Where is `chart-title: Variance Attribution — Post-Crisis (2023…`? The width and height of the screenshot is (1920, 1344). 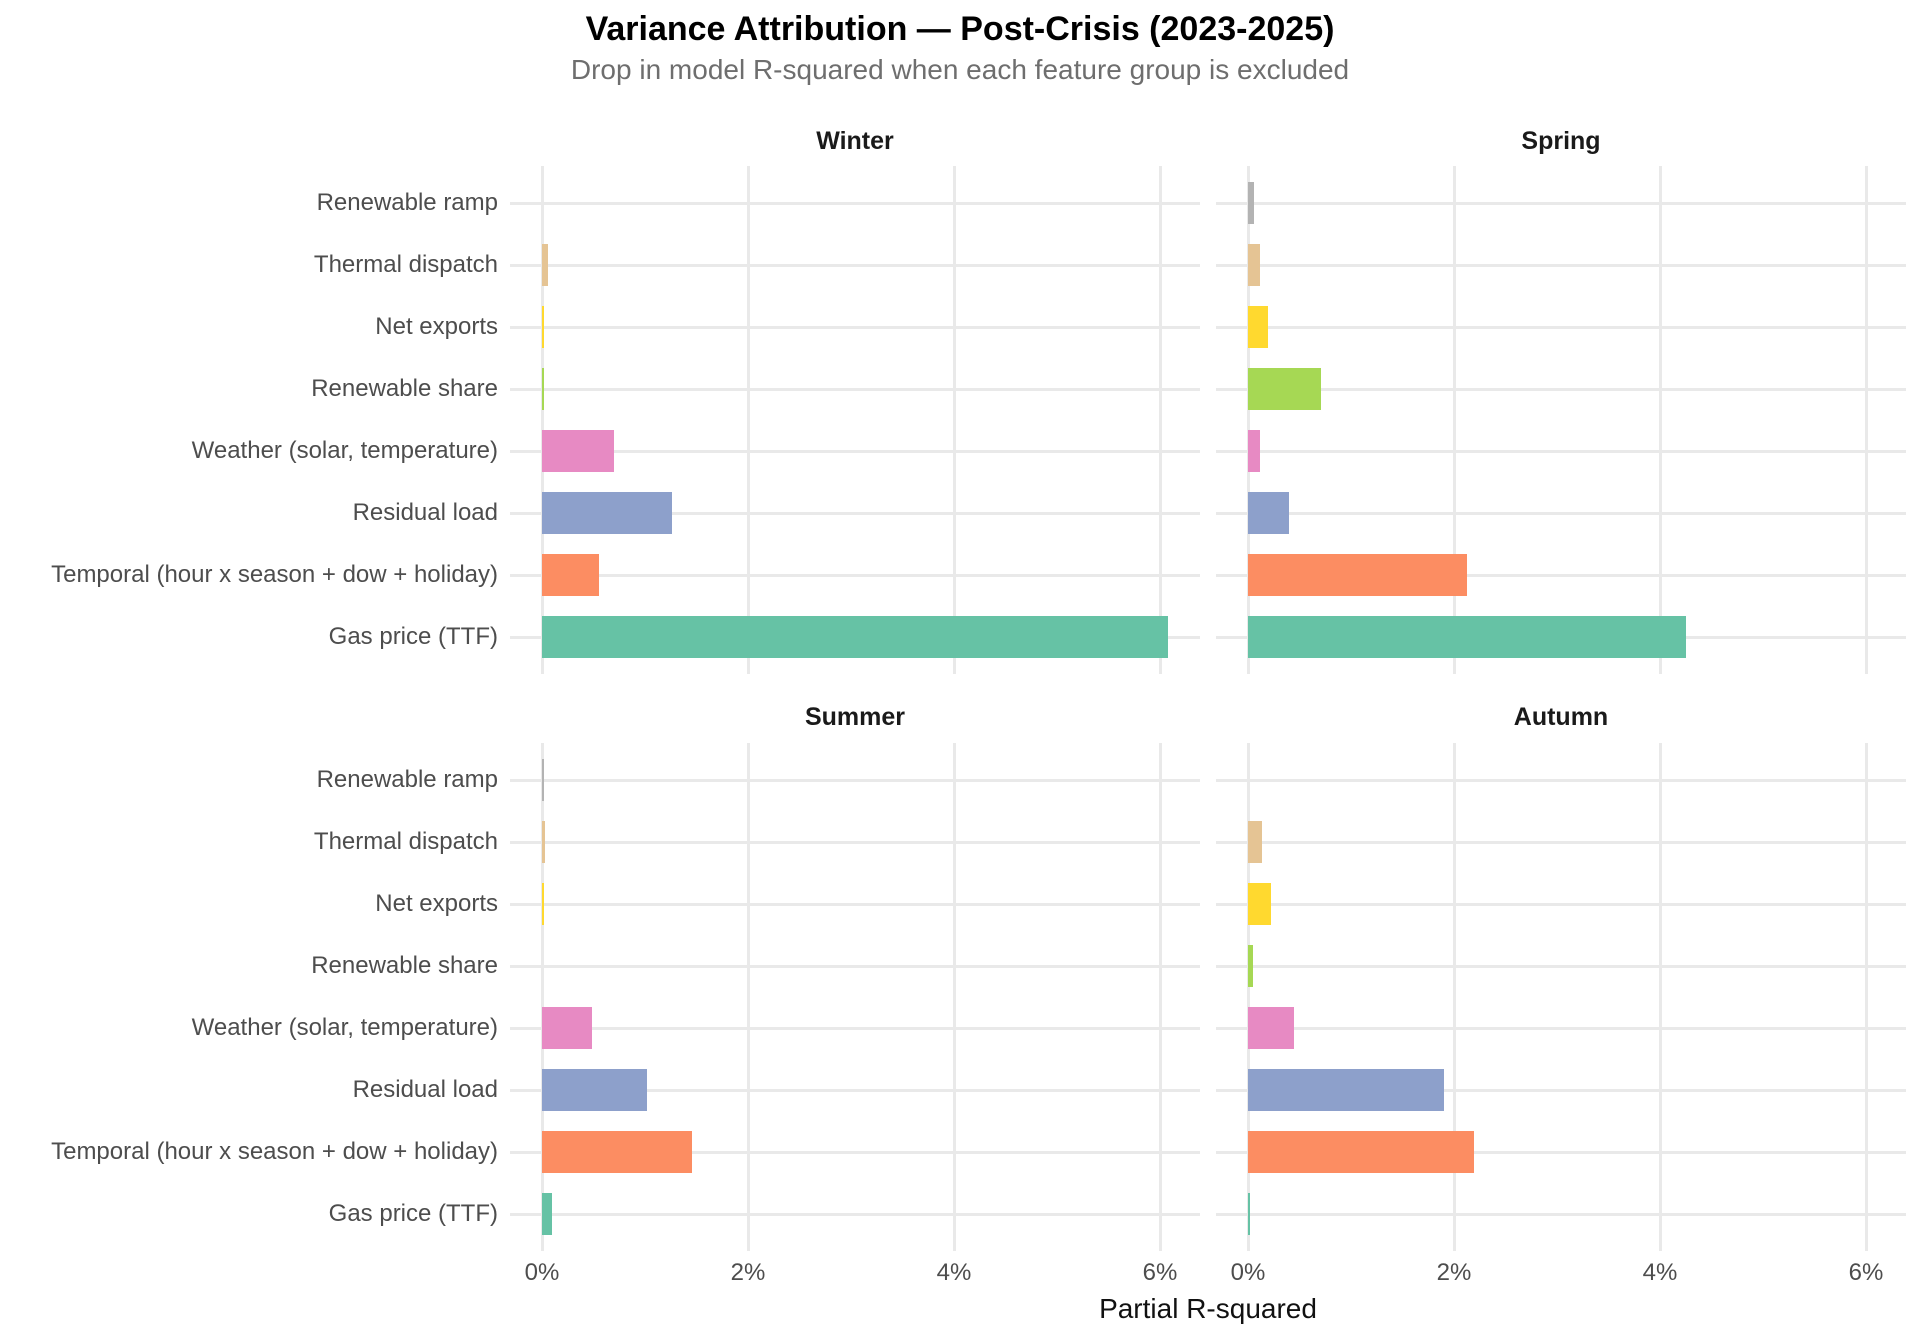 chart-title: Variance Attribution — Post-Crisis (2023… is located at coordinates (960, 29).